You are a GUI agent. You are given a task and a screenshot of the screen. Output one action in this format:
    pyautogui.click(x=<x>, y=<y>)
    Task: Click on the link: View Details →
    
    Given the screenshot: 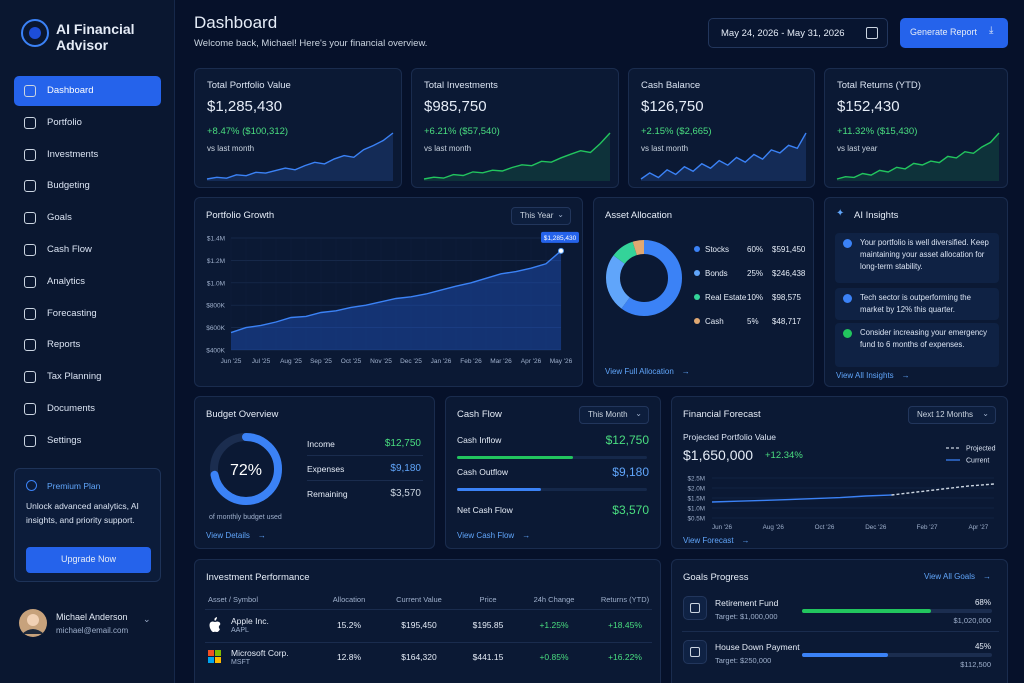 What is the action you would take?
    pyautogui.click(x=236, y=535)
    